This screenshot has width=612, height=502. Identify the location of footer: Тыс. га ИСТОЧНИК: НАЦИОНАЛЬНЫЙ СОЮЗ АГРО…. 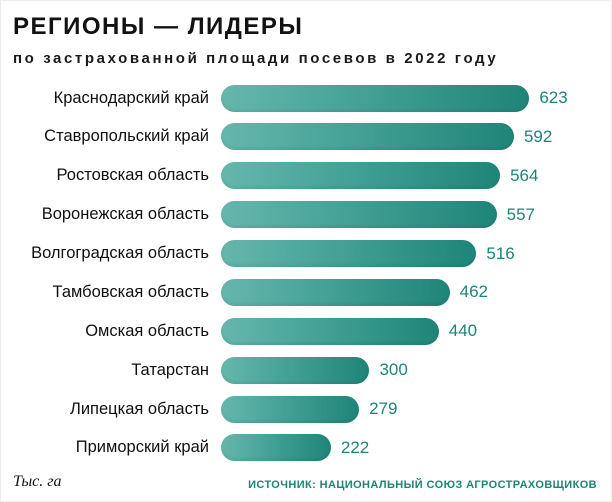
(305, 479).